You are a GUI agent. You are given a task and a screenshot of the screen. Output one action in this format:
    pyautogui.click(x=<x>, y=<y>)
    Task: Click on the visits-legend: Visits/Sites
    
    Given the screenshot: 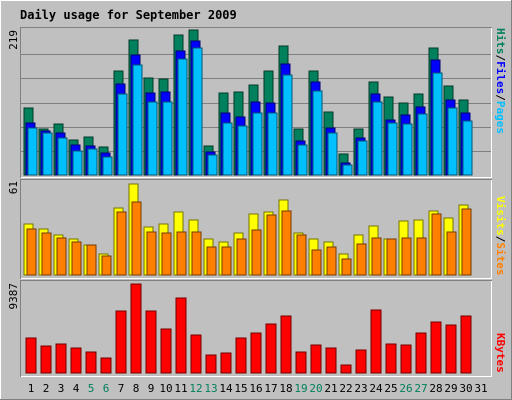 What is the action you would take?
    pyautogui.click(x=500, y=236)
    